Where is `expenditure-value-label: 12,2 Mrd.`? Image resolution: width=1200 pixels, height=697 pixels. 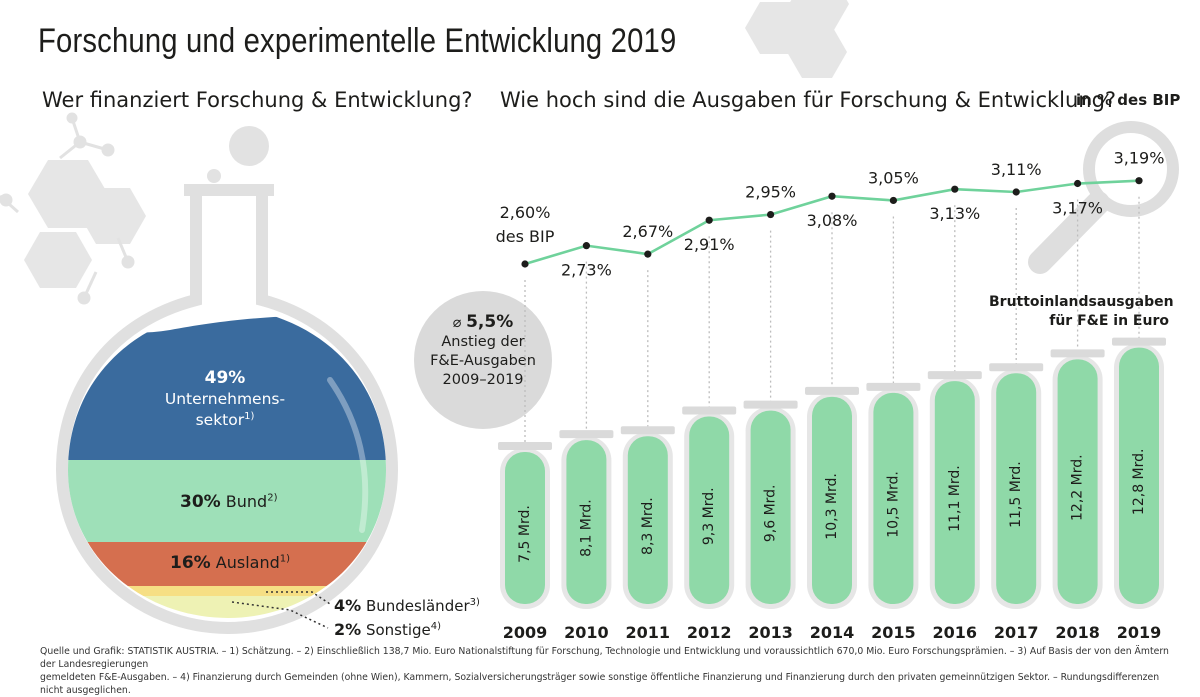 expenditure-value-label: 12,2 Mrd. is located at coordinates (1078, 487).